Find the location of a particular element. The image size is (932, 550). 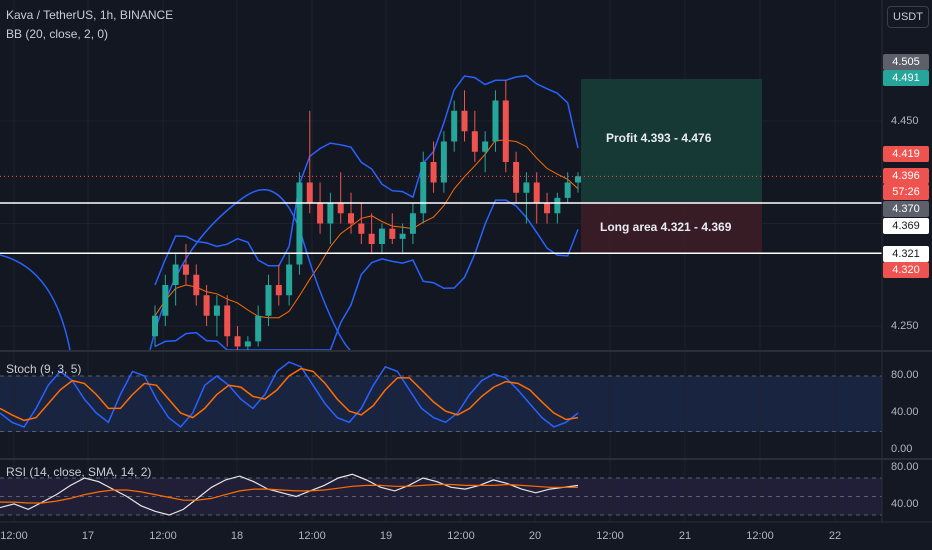

time-tick: 20 is located at coordinates (535, 536).